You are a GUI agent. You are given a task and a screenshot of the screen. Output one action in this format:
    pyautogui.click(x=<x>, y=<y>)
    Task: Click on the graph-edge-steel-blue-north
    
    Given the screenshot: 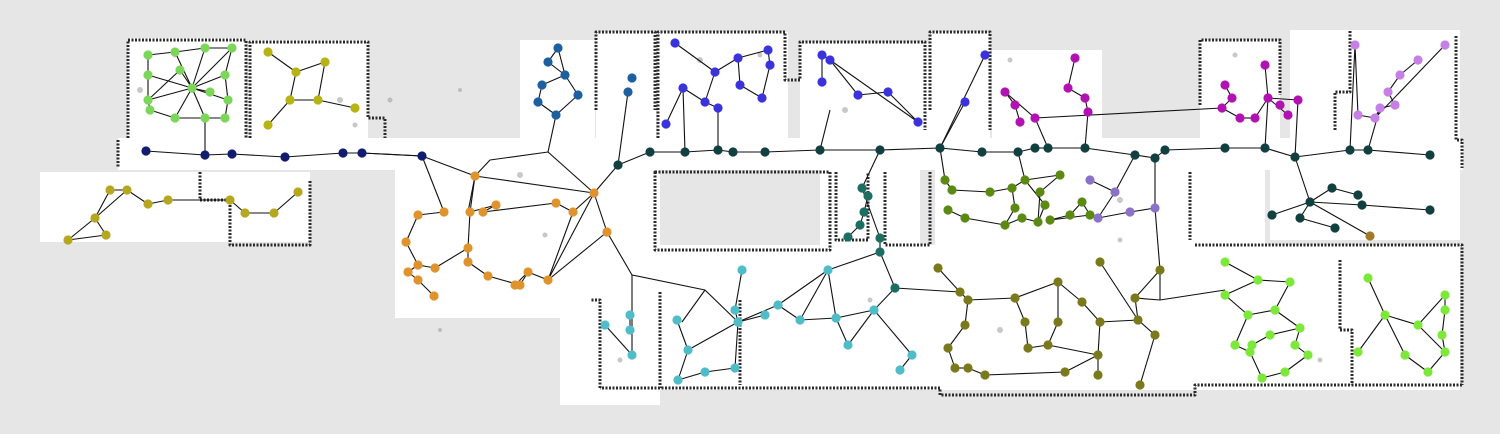 What is the action you would take?
    pyautogui.click(x=567, y=105)
    